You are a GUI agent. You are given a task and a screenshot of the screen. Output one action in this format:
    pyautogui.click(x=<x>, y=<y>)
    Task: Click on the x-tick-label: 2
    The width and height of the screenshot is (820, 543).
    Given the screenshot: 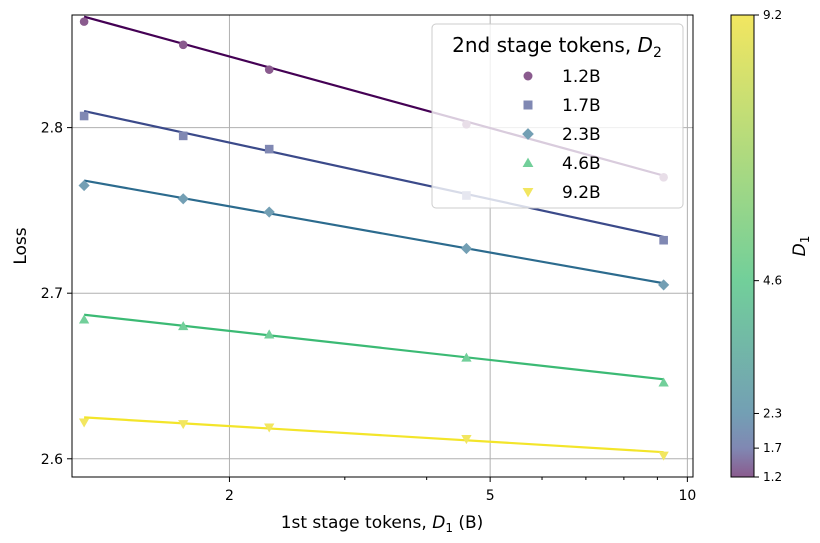 What is the action you would take?
    pyautogui.click(x=229, y=496)
    